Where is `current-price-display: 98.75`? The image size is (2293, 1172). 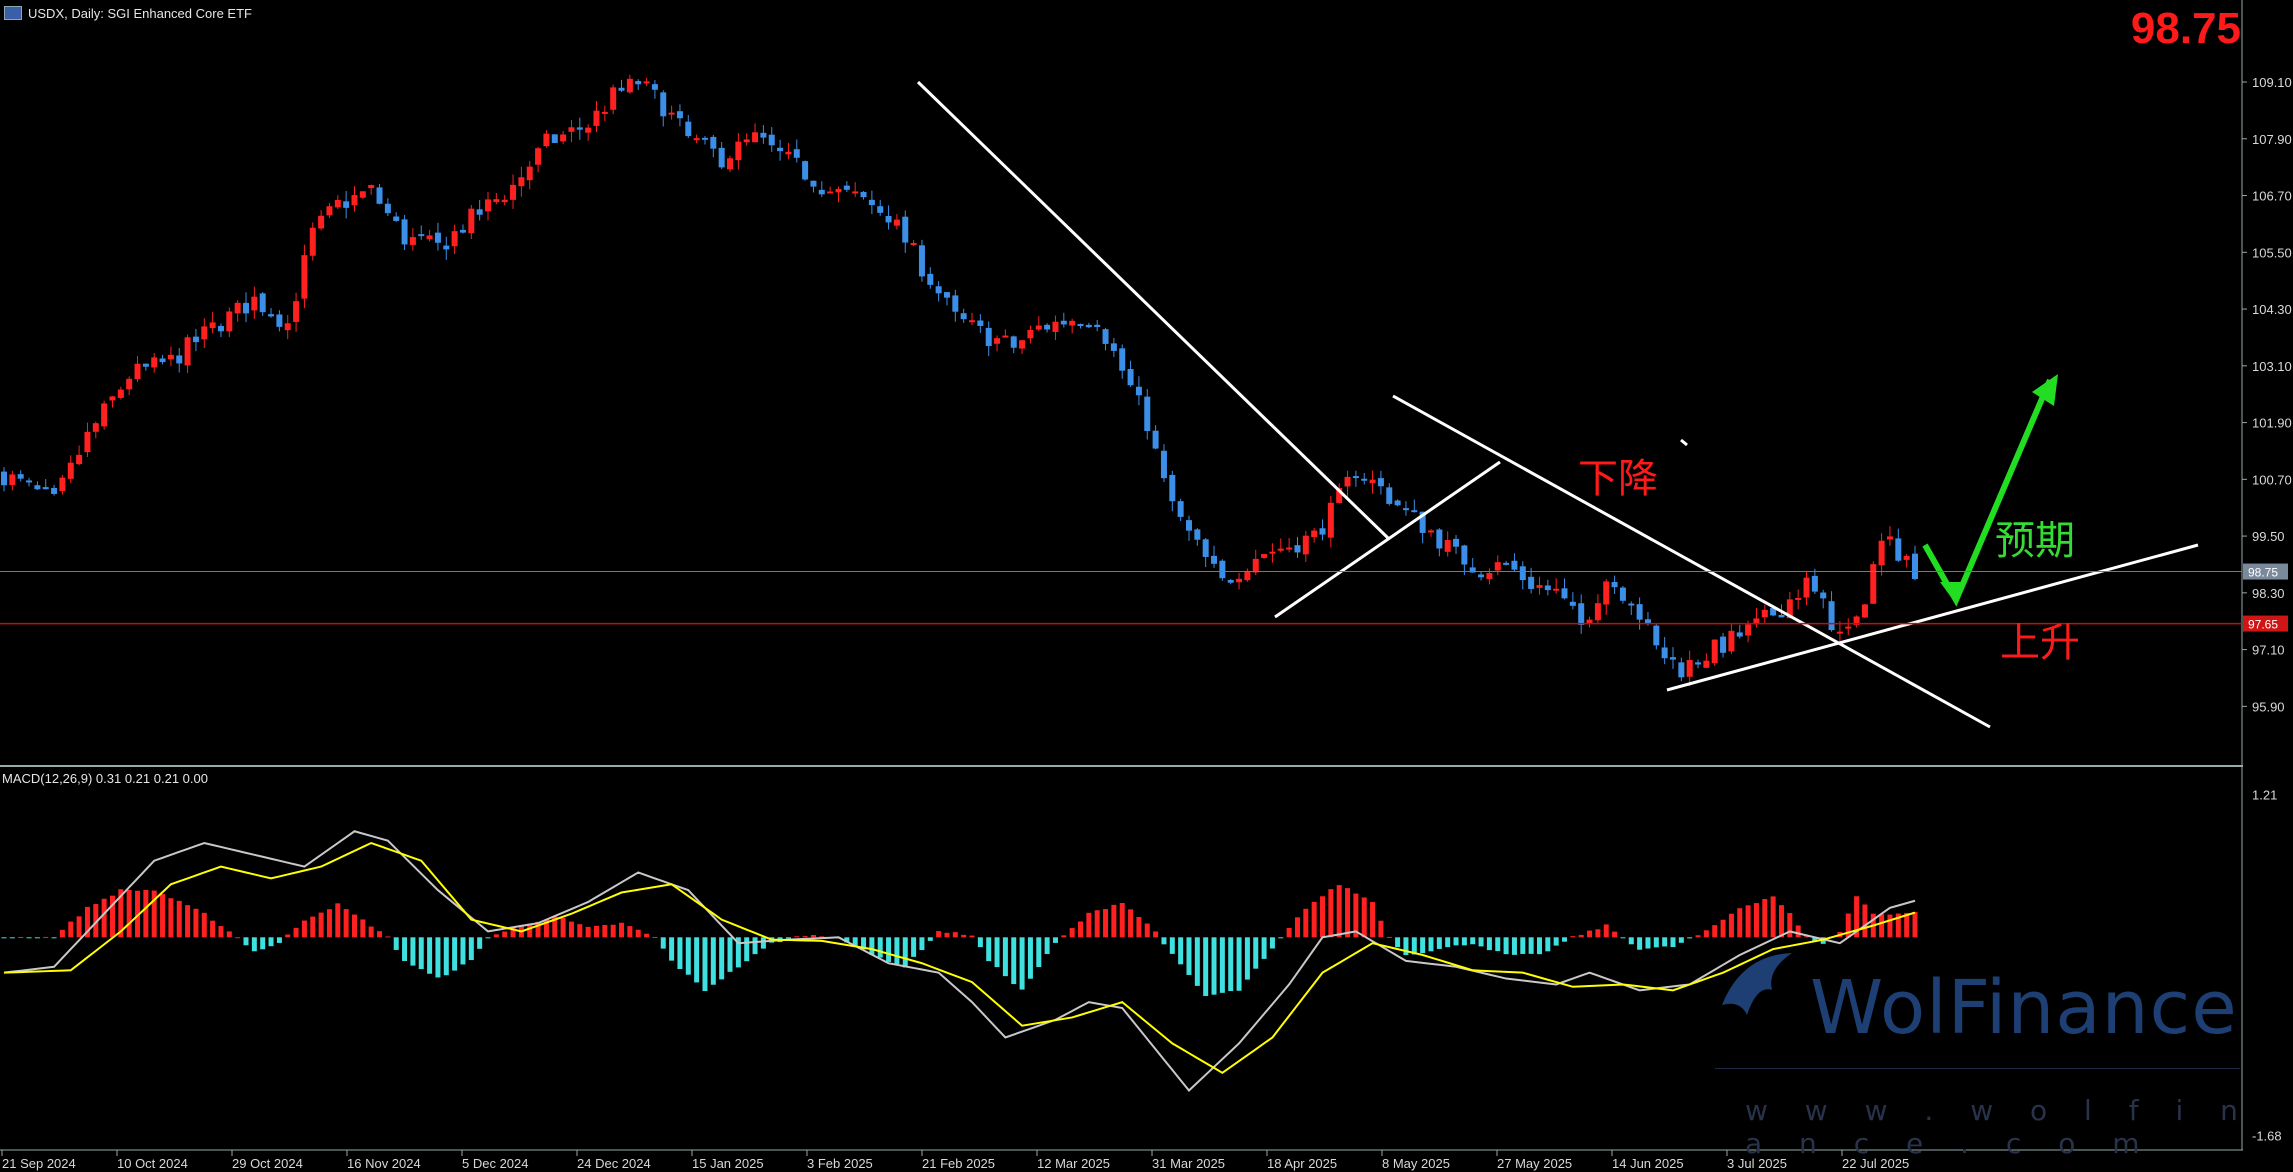
current-price-display: 98.75 is located at coordinates (2185, 28).